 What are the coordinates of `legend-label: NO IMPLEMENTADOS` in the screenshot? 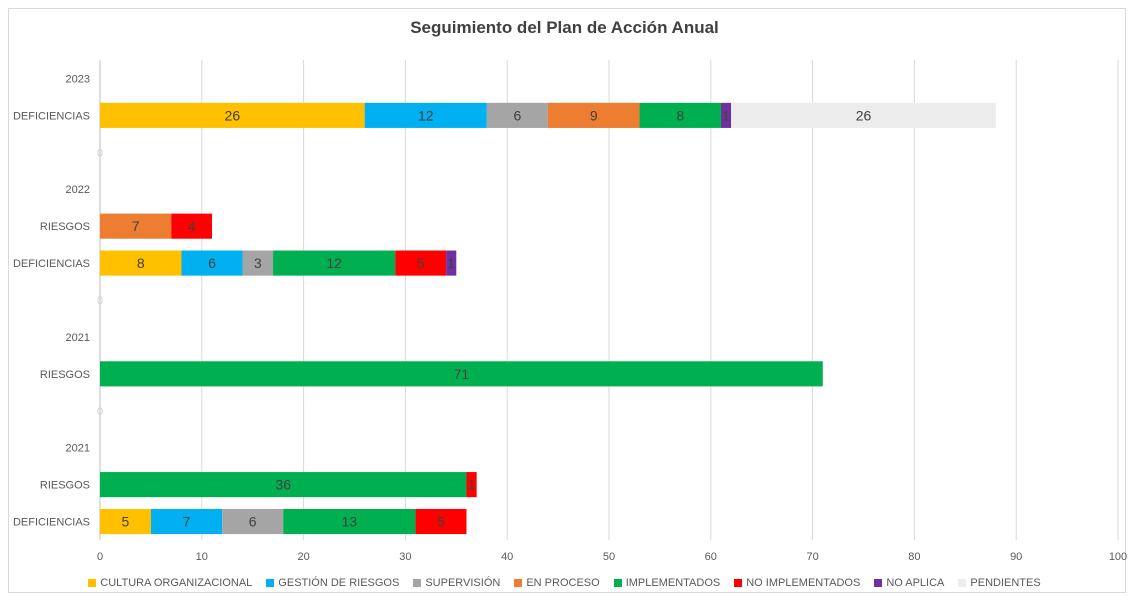 It's located at (803, 583).